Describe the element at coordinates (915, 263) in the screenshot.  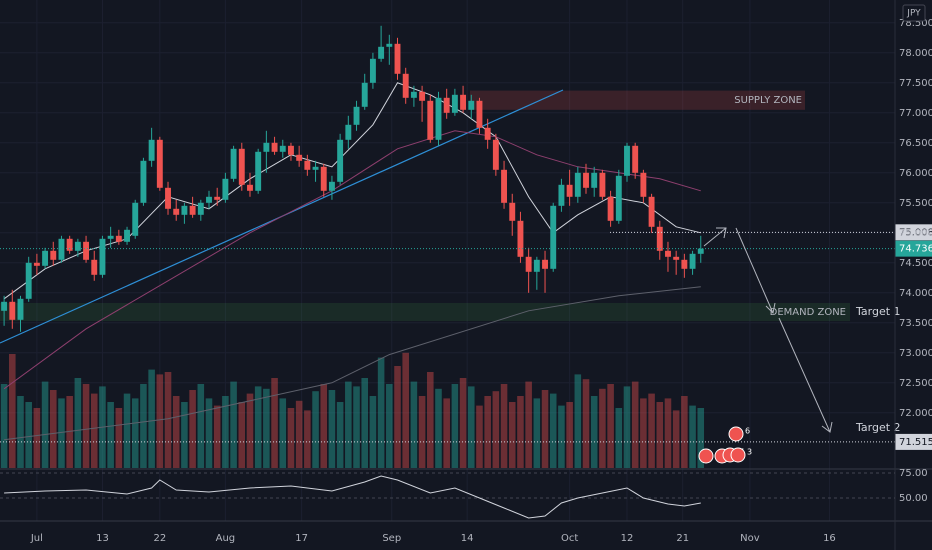
I see `y-tick-label: 74.500` at that location.